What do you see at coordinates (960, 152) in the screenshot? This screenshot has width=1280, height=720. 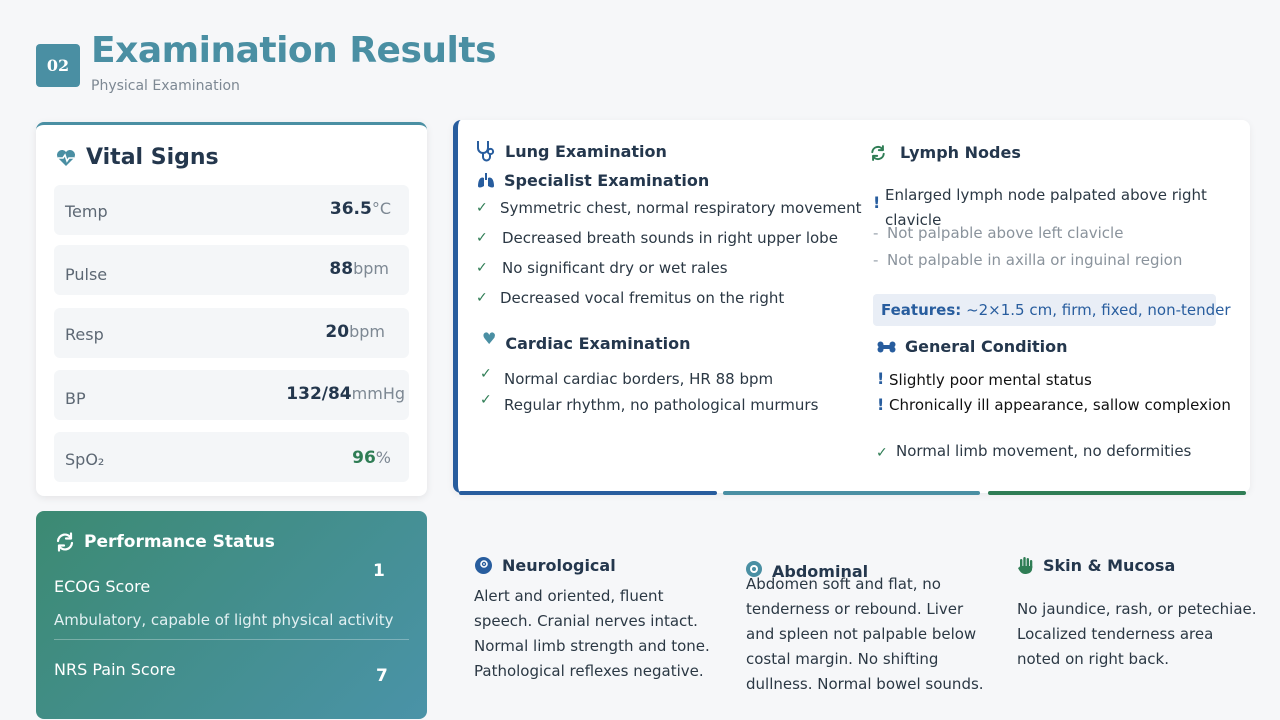 I see `lymph-nodes-title: Lymph Nodes` at bounding box center [960, 152].